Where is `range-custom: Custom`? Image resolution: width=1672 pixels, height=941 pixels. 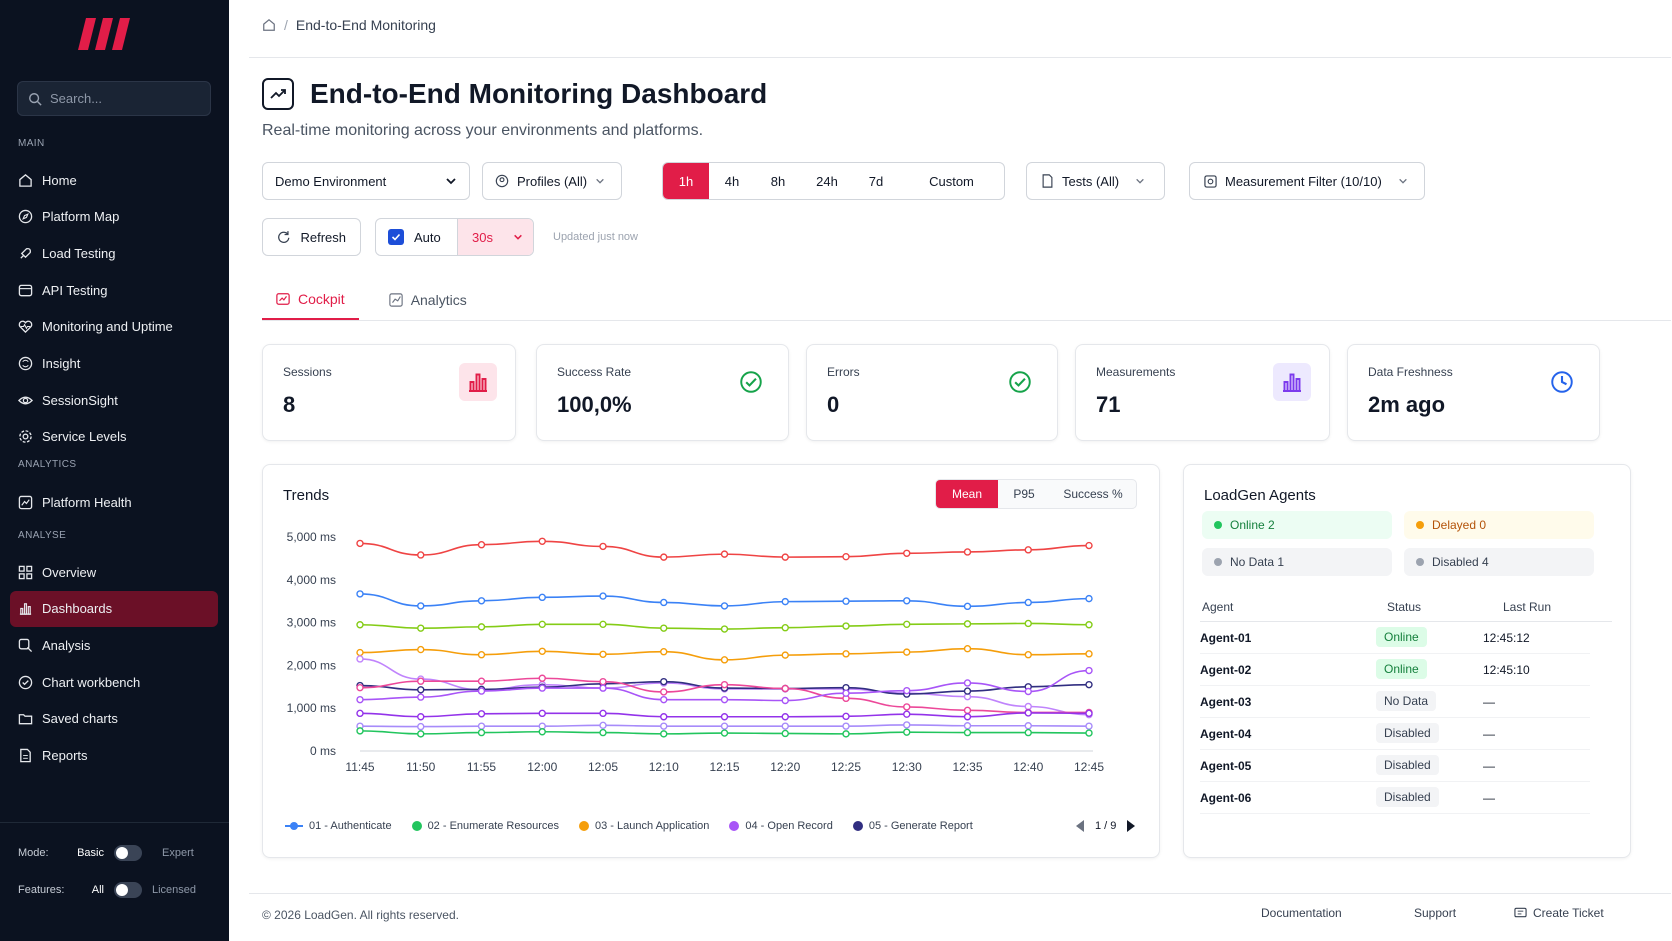
range-custom: Custom is located at coordinates (951, 181).